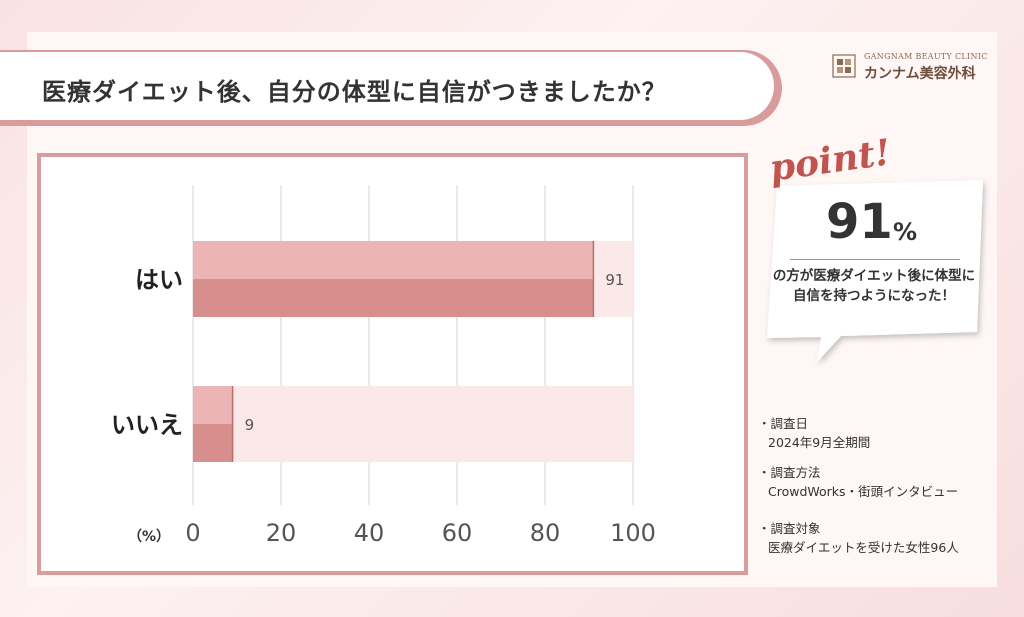  I want to click on page-title: 医療ダイエット後、自分の体型に自信がつきましたか？, so click(354, 92).